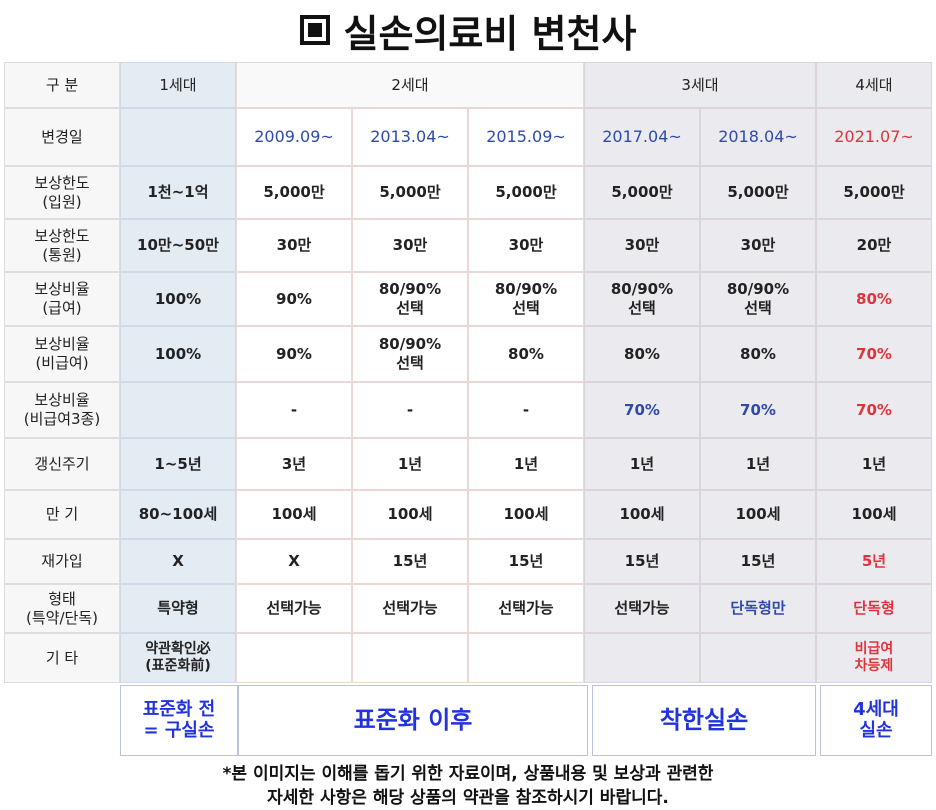 This screenshot has height=810, width=936. Describe the element at coordinates (874, 85) in the screenshot. I see `generation-header: 4세대` at that location.